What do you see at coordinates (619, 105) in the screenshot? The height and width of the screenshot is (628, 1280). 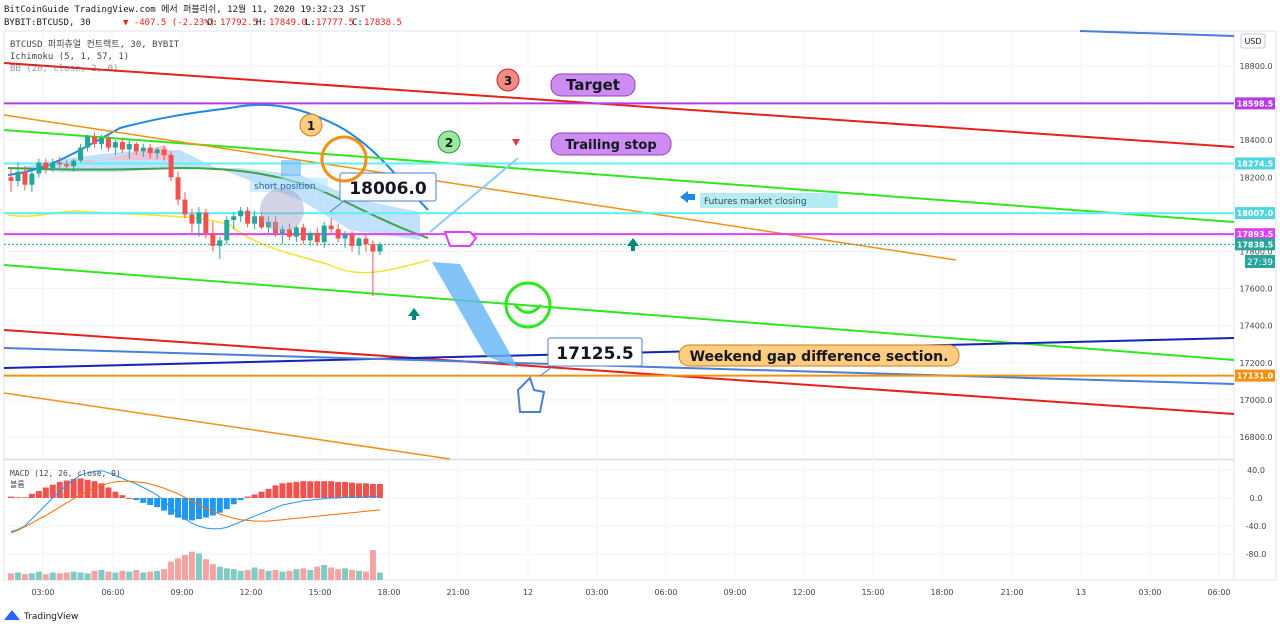 I see `red-channel-top` at bounding box center [619, 105].